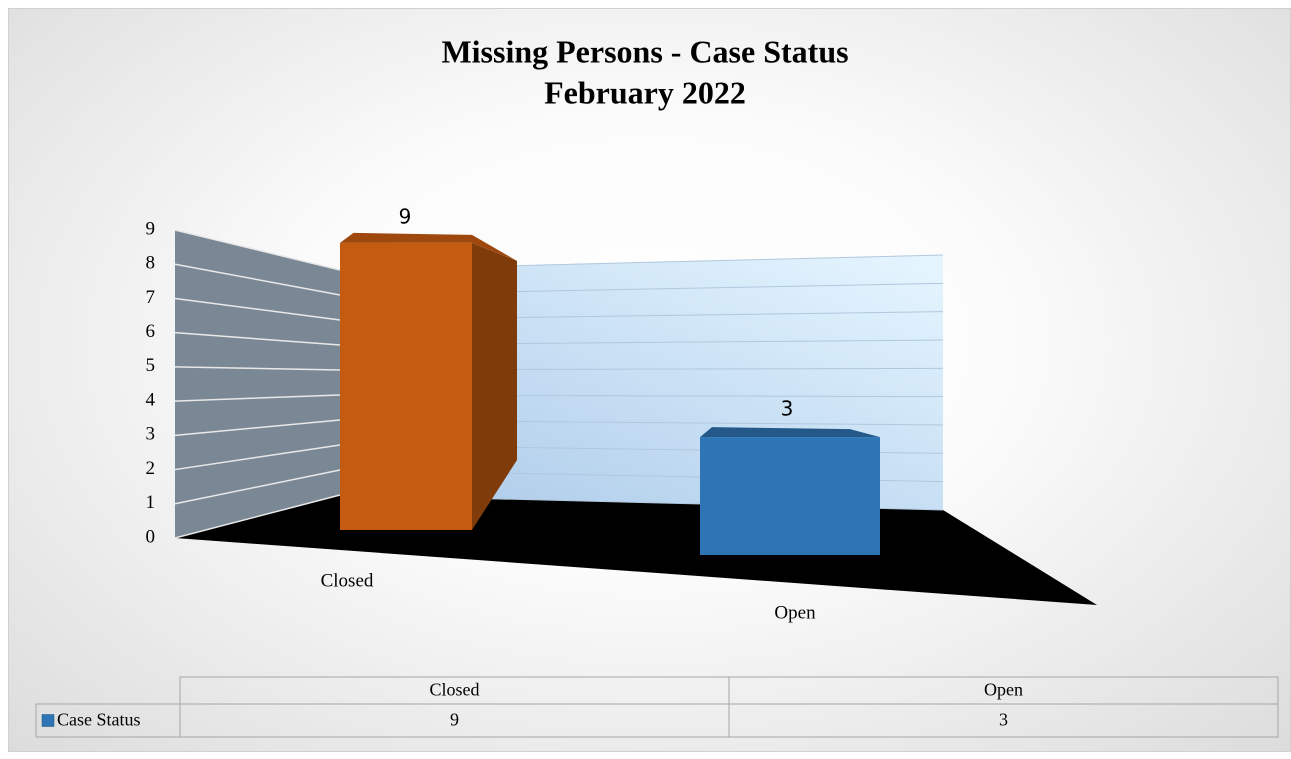  Describe the element at coordinates (636, 550) in the screenshot. I see `floor` at that location.